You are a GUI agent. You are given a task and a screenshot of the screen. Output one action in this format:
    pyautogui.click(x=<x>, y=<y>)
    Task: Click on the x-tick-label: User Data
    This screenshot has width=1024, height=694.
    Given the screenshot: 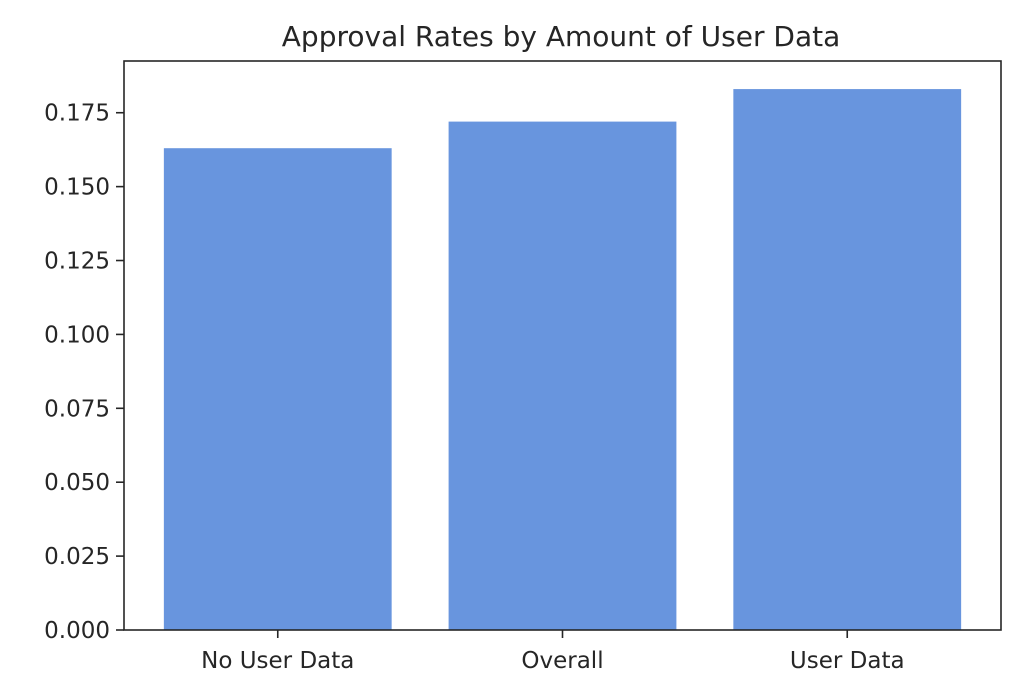 What is the action you would take?
    pyautogui.click(x=847, y=661)
    